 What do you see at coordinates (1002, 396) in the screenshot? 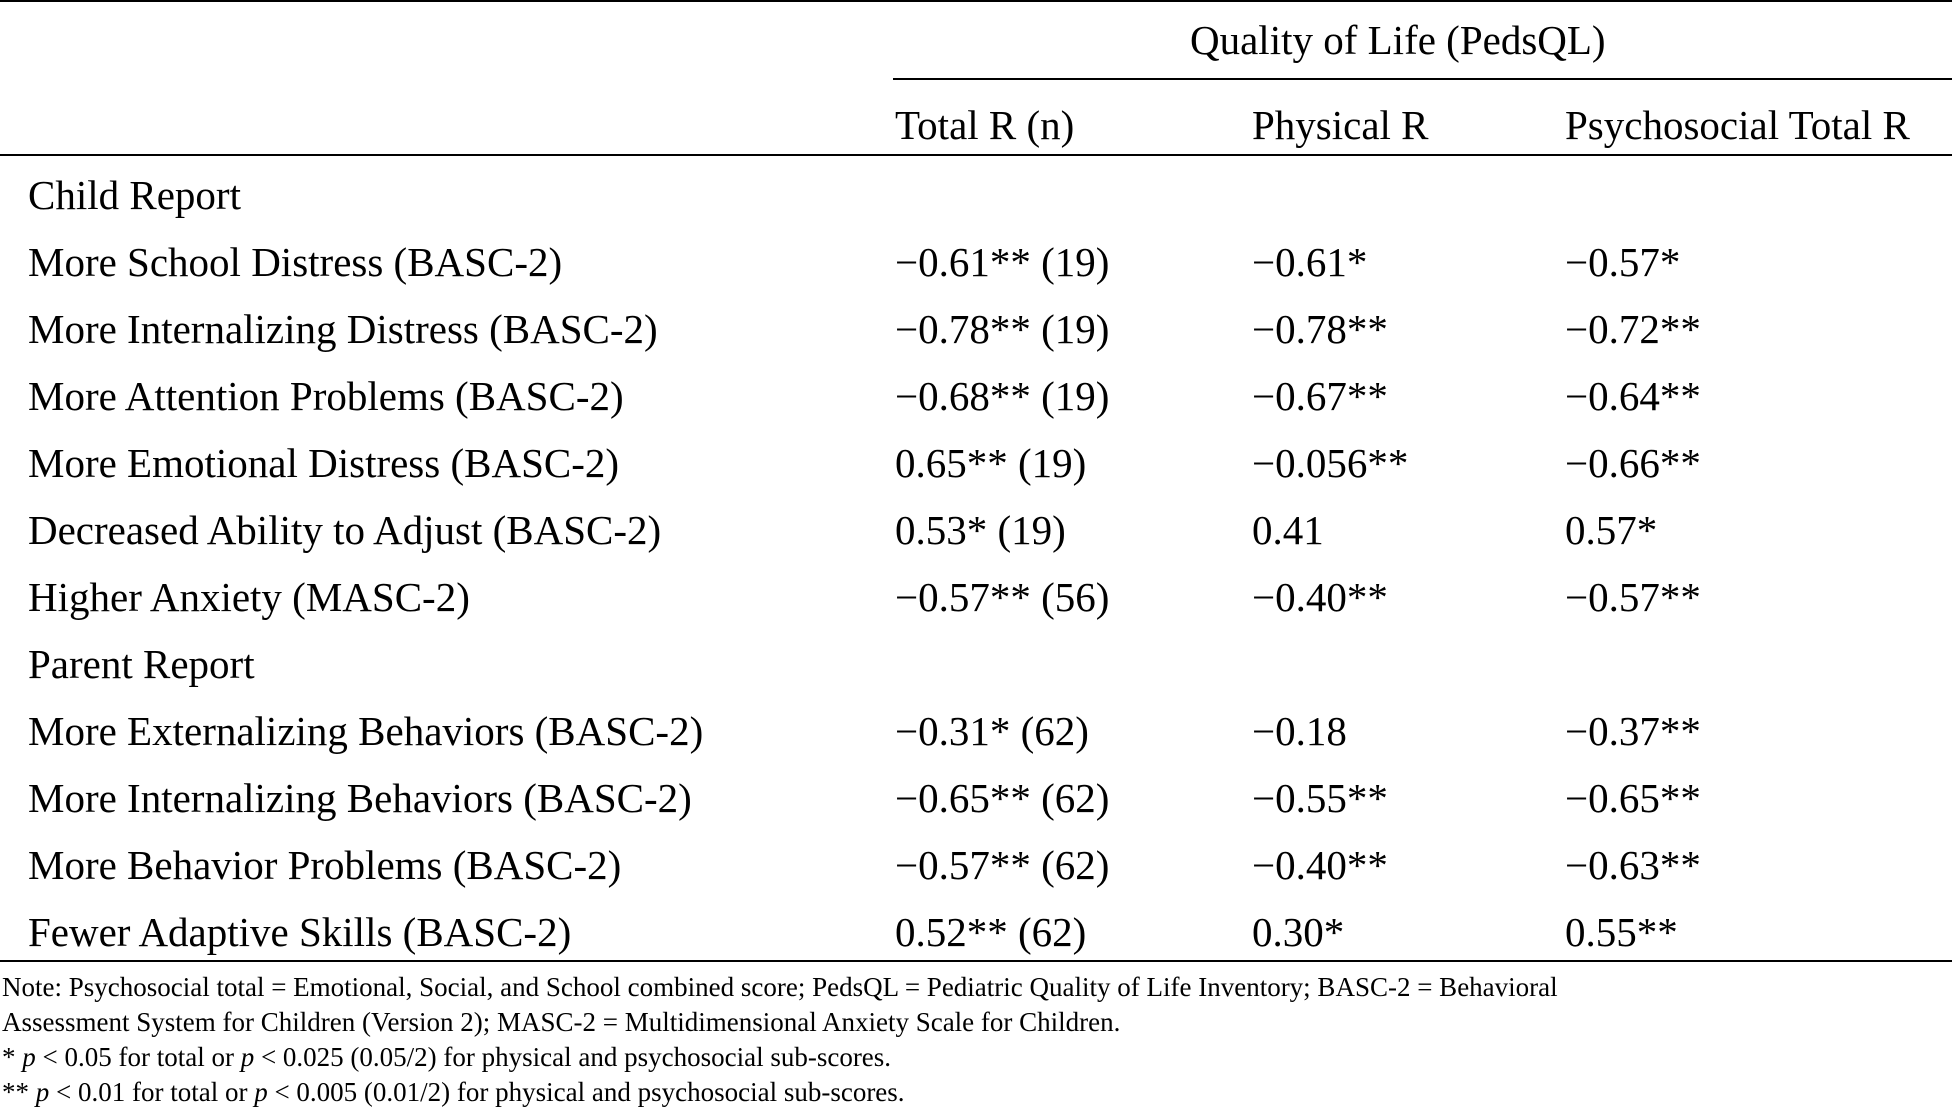
I see `total-r-value: −0.68** (19)` at bounding box center [1002, 396].